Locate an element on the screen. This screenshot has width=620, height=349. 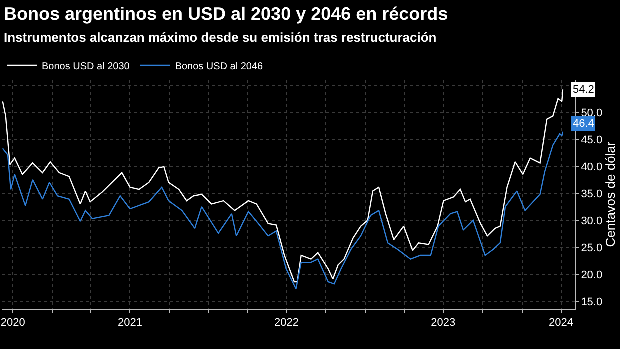
y-tick-label: 30.0 is located at coordinates (592, 221).